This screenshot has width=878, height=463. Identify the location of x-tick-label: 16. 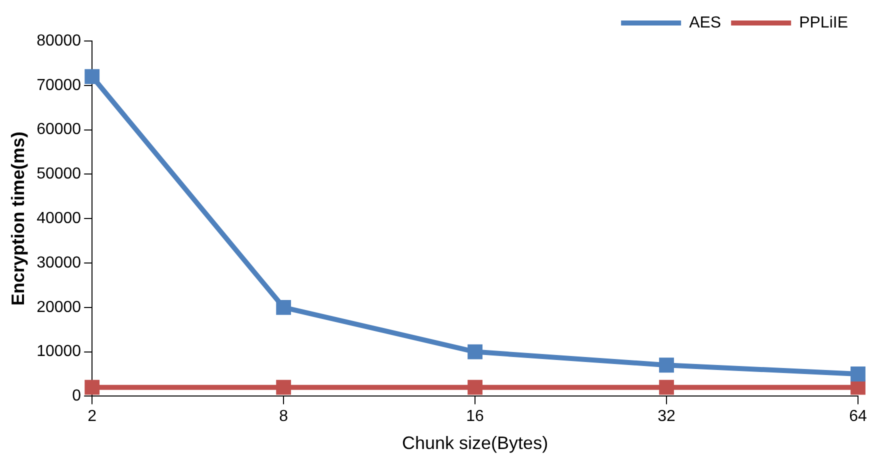
(475, 417).